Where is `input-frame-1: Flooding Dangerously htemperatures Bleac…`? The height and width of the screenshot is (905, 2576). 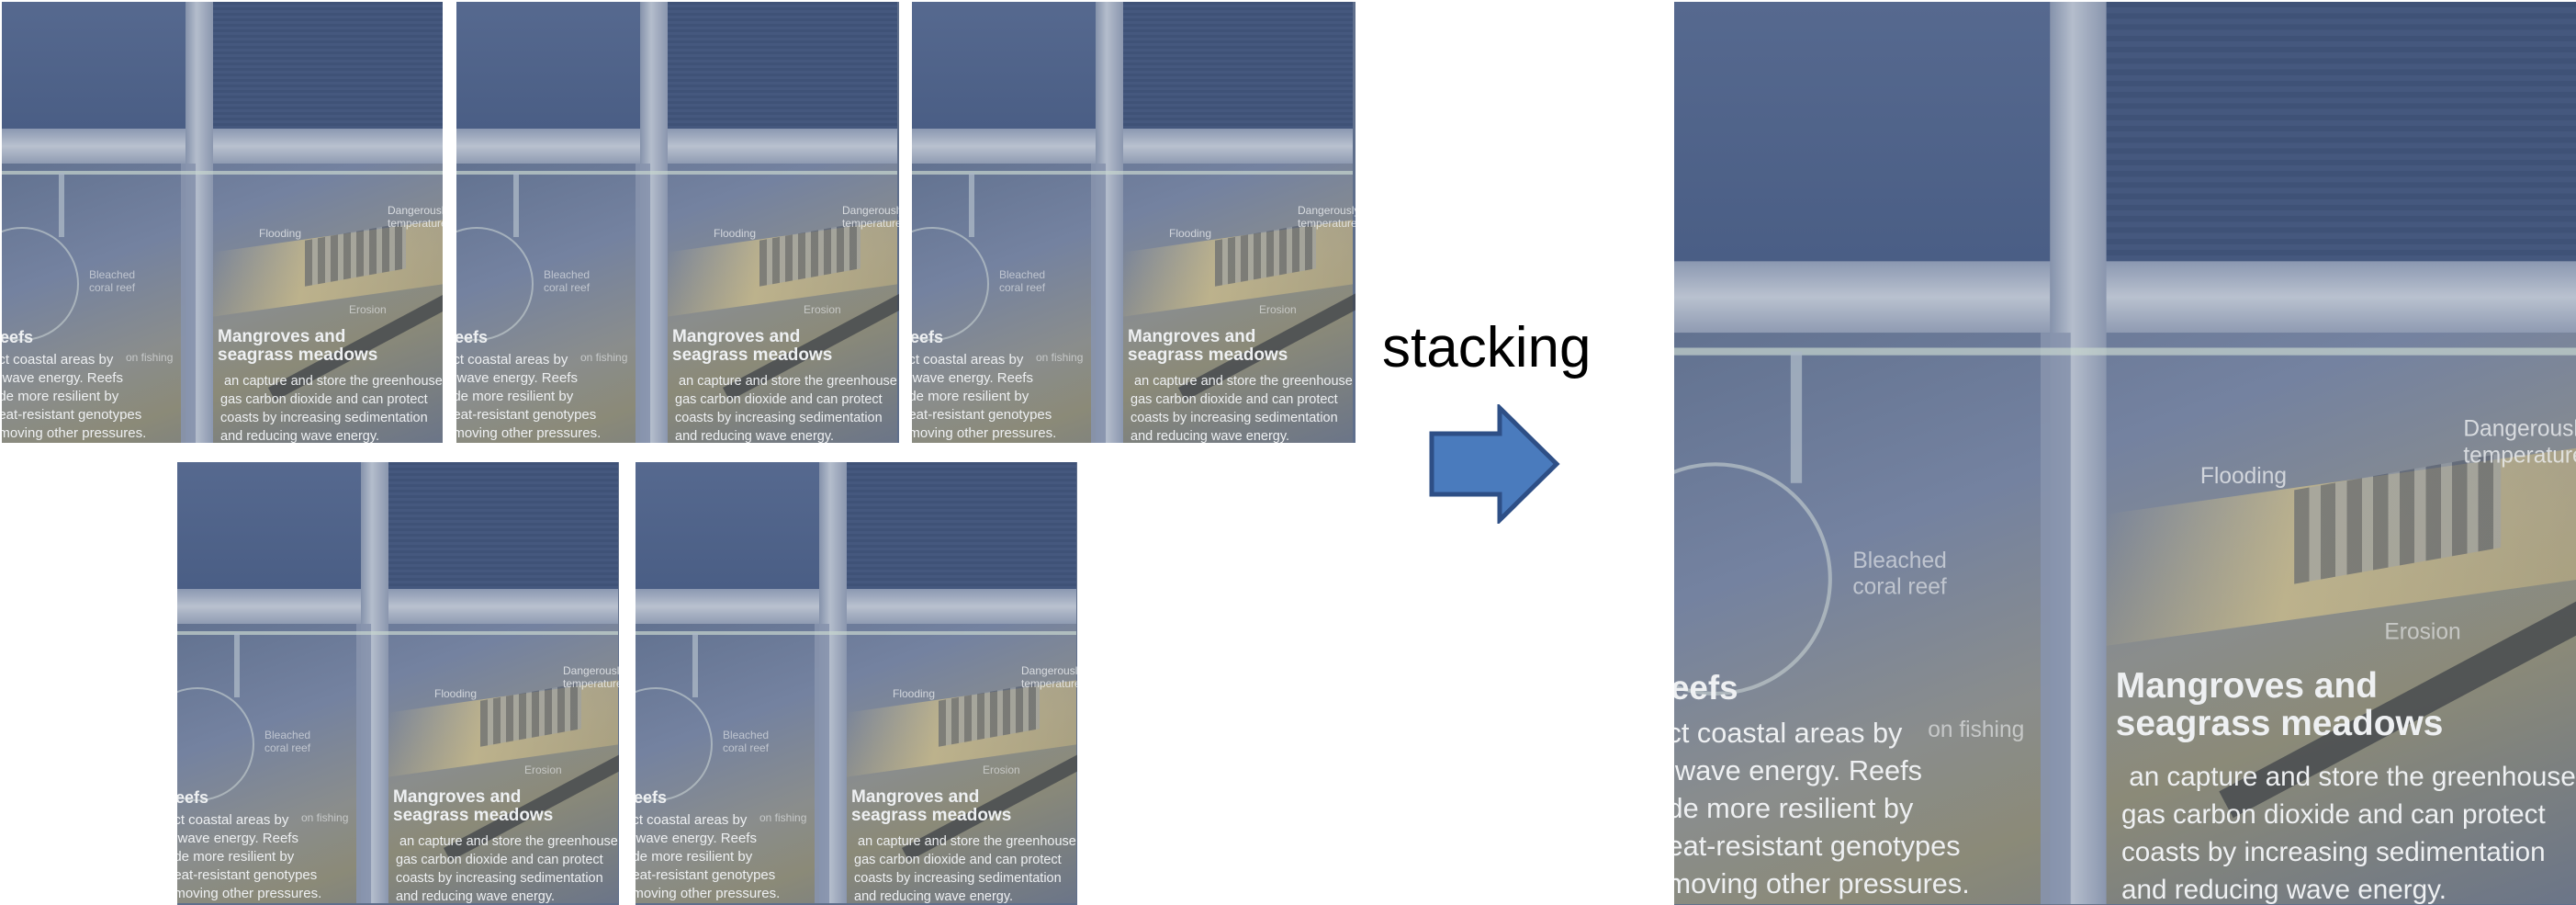
input-frame-1: Flooding Dangerously htemperatures Bleac… is located at coordinates (222, 222).